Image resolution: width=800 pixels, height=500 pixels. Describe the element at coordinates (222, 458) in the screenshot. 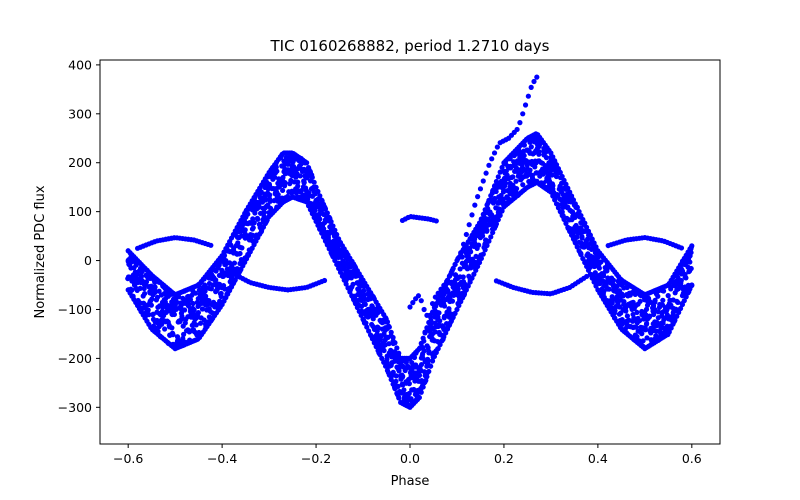

I see `x-tick-label: −0.4` at that location.